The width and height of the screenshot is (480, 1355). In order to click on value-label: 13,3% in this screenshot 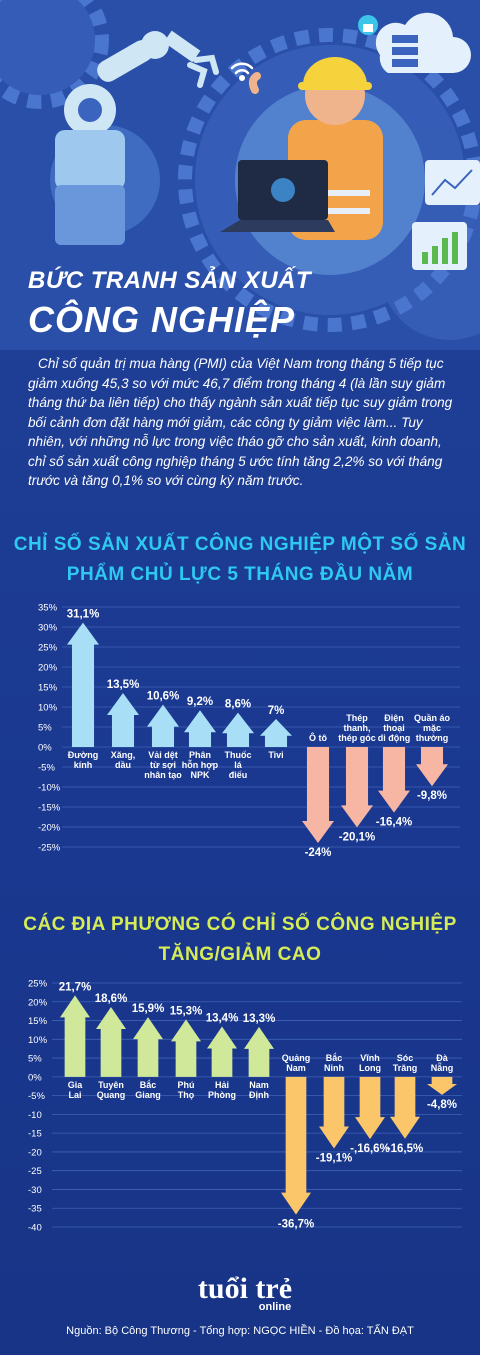, I will do `click(259, 1019)`.